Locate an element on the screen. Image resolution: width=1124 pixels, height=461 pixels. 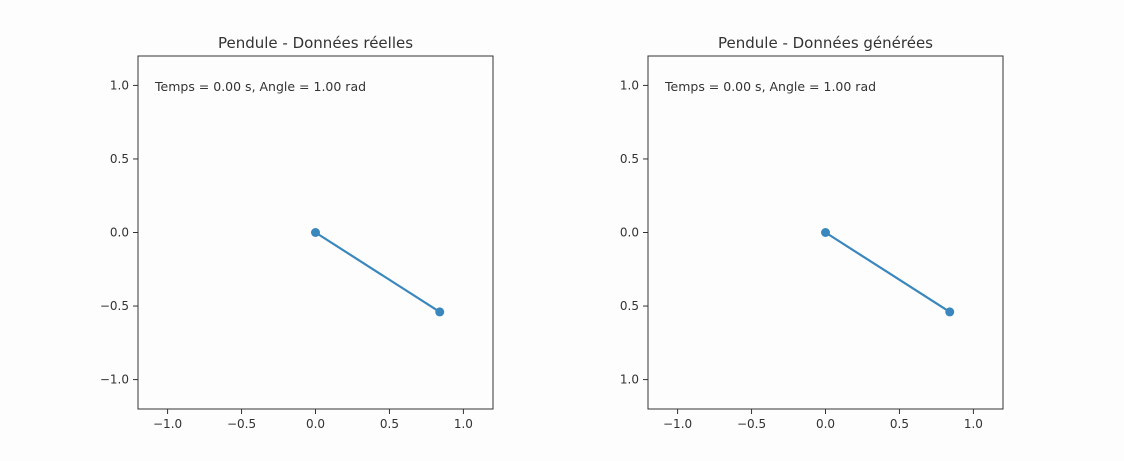
chart-title: Pendule - Données réelles is located at coordinates (315, 43).